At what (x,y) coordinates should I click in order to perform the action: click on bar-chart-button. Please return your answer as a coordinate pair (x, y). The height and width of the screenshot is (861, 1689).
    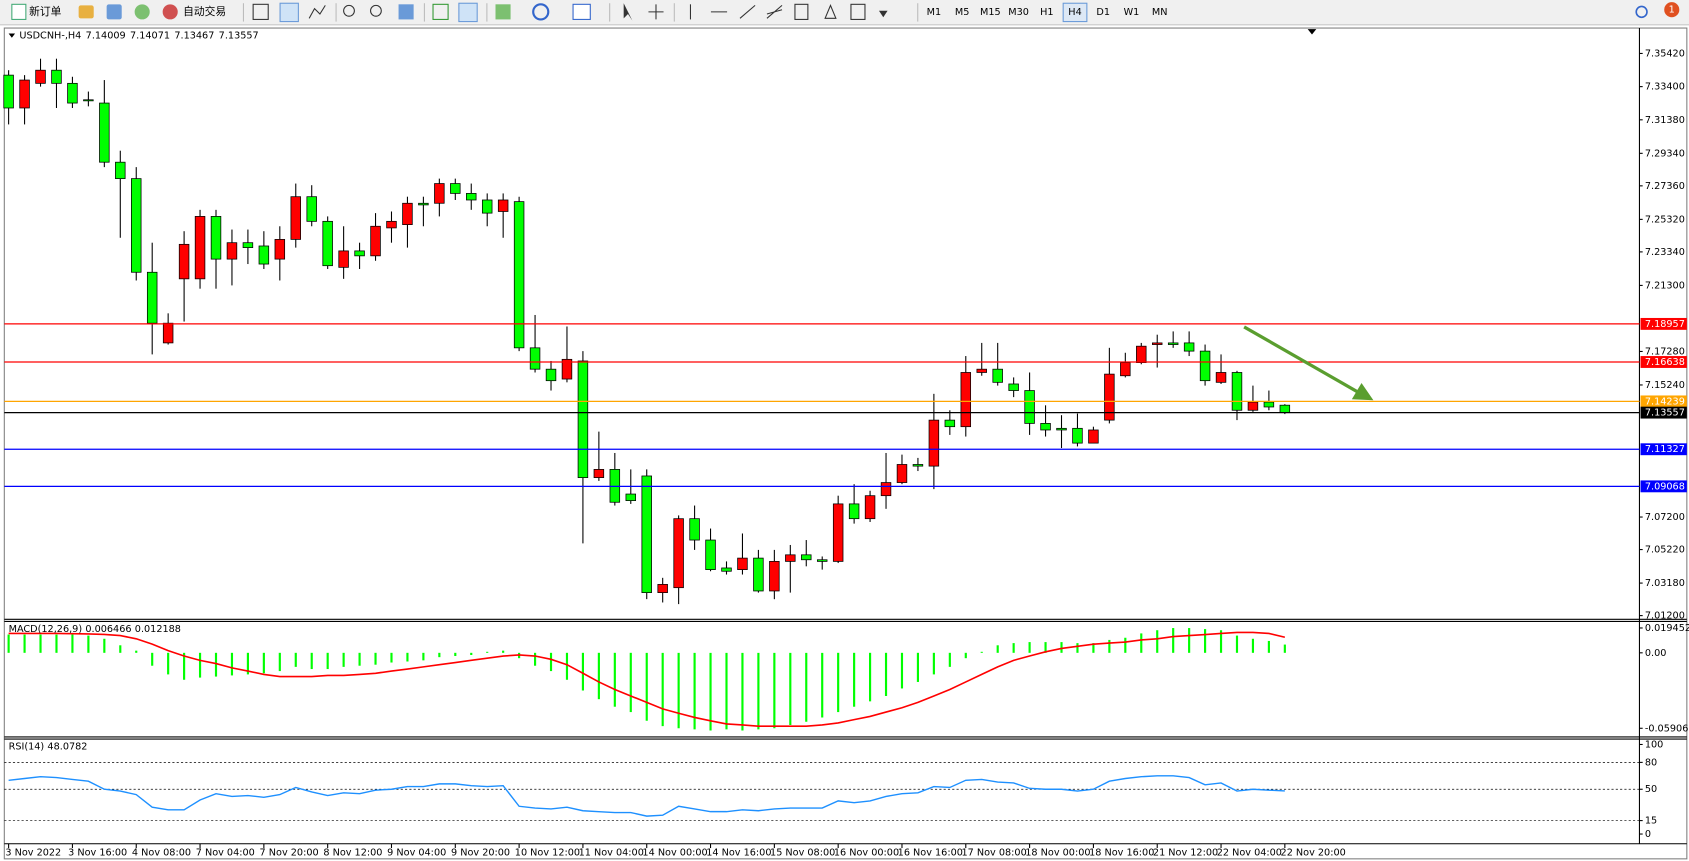
    Looking at the image, I should click on (260, 11).